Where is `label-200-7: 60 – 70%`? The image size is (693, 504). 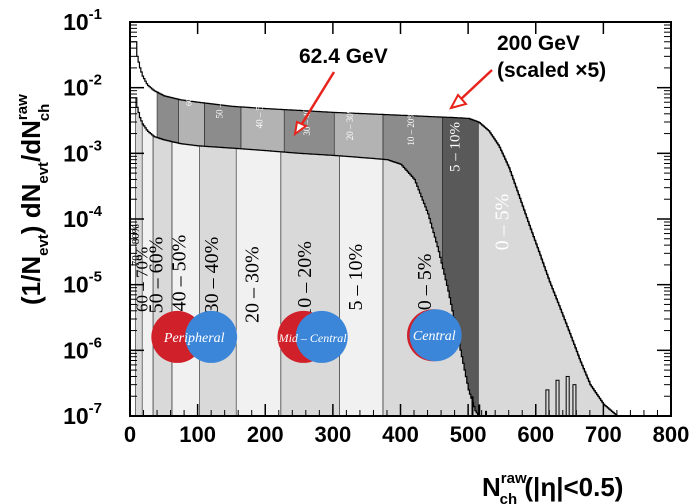
label-200-7: 60 – 70% is located at coordinates (189, 90).